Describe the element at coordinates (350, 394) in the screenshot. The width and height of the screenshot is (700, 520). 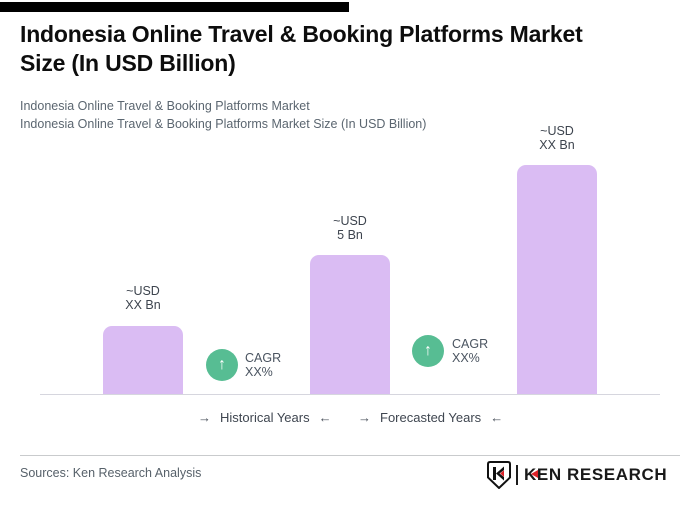
I see `x-axis-line` at that location.